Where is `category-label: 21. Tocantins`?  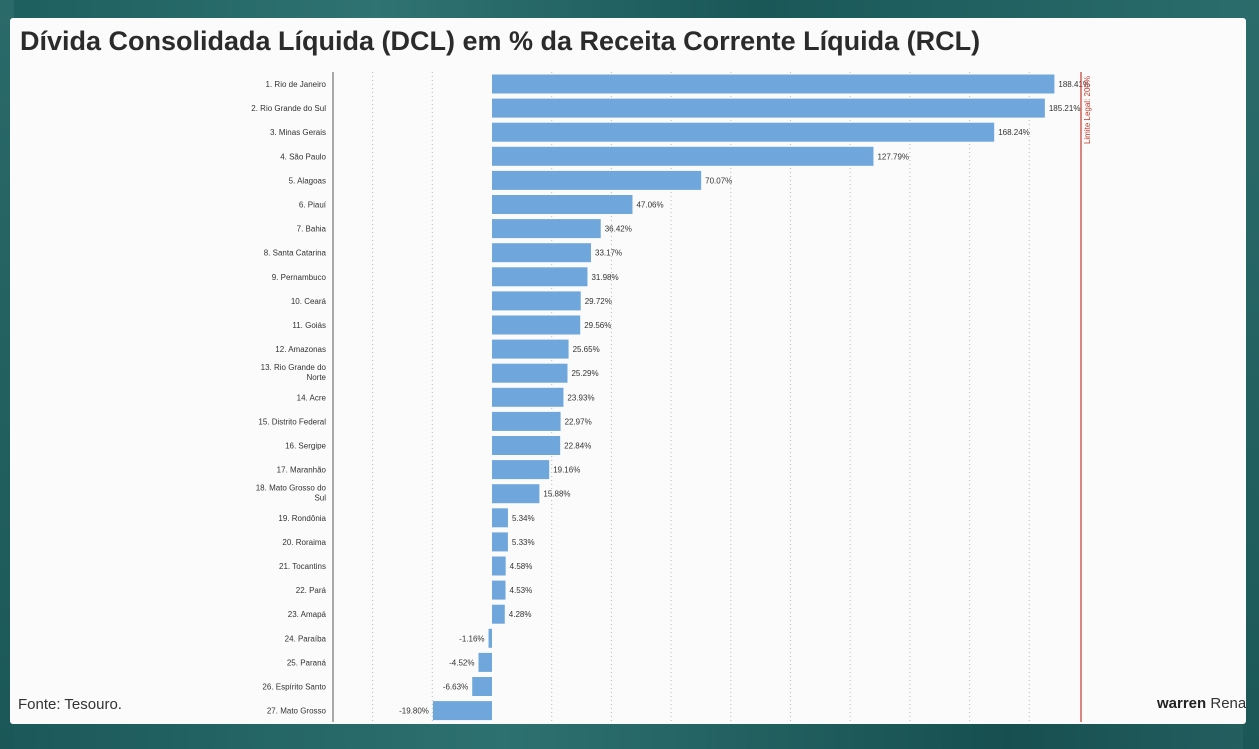
category-label: 21. Tocantins is located at coordinates (302, 566).